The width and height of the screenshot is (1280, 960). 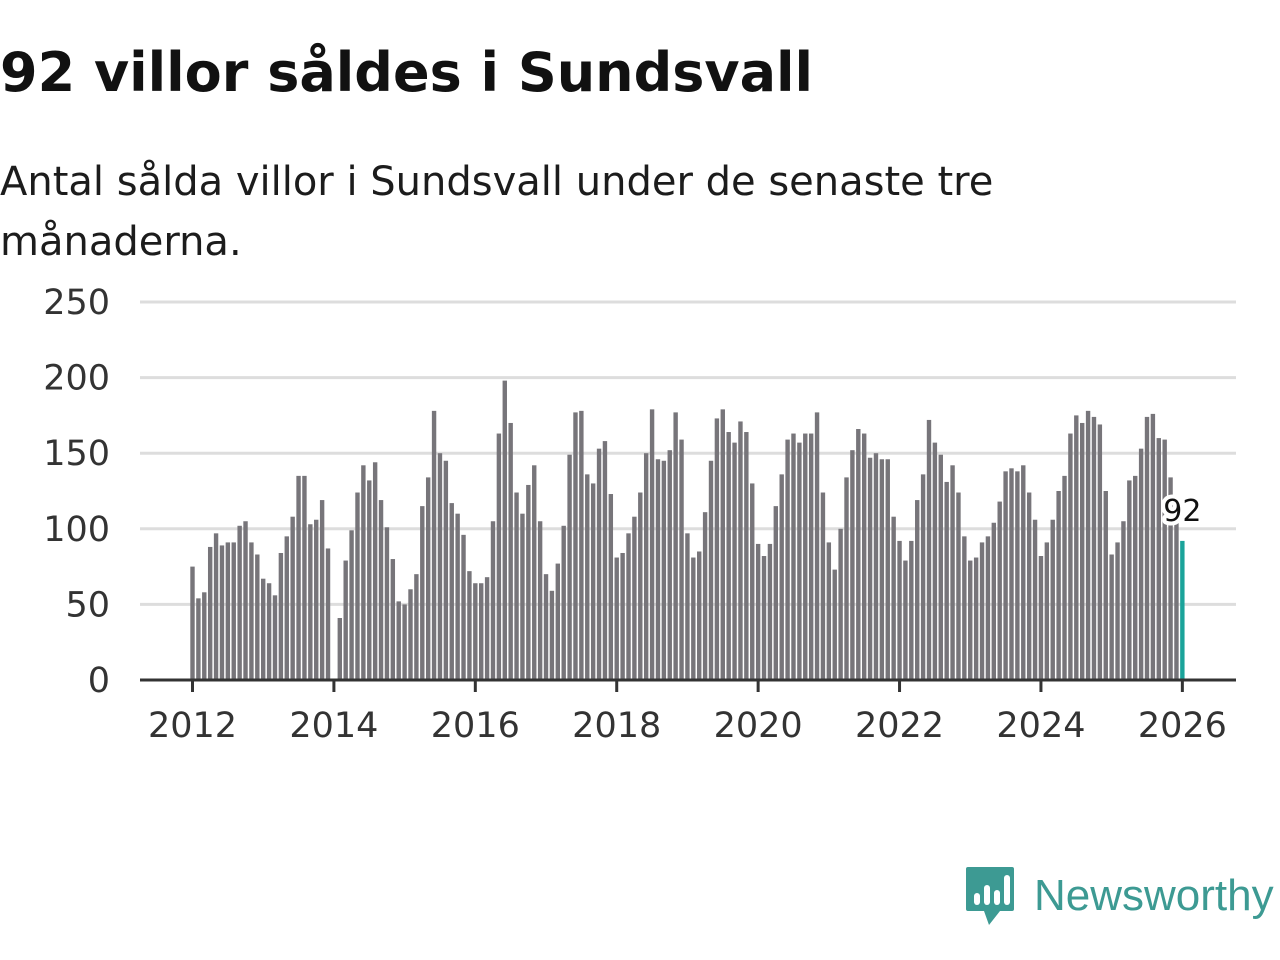 I want to click on x-tick-label: 2024, so click(x=1040, y=726).